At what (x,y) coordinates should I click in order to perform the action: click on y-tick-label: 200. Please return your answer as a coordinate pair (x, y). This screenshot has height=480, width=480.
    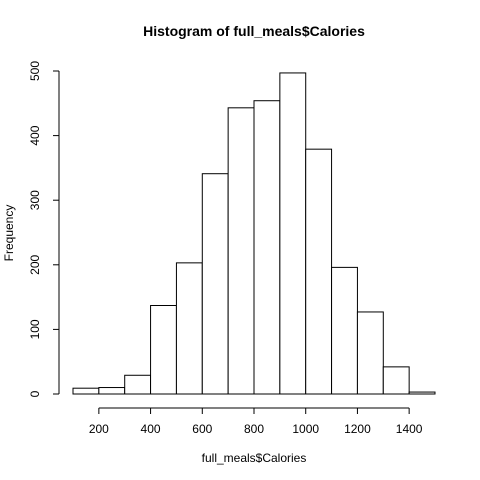
    Looking at the image, I should click on (35, 264).